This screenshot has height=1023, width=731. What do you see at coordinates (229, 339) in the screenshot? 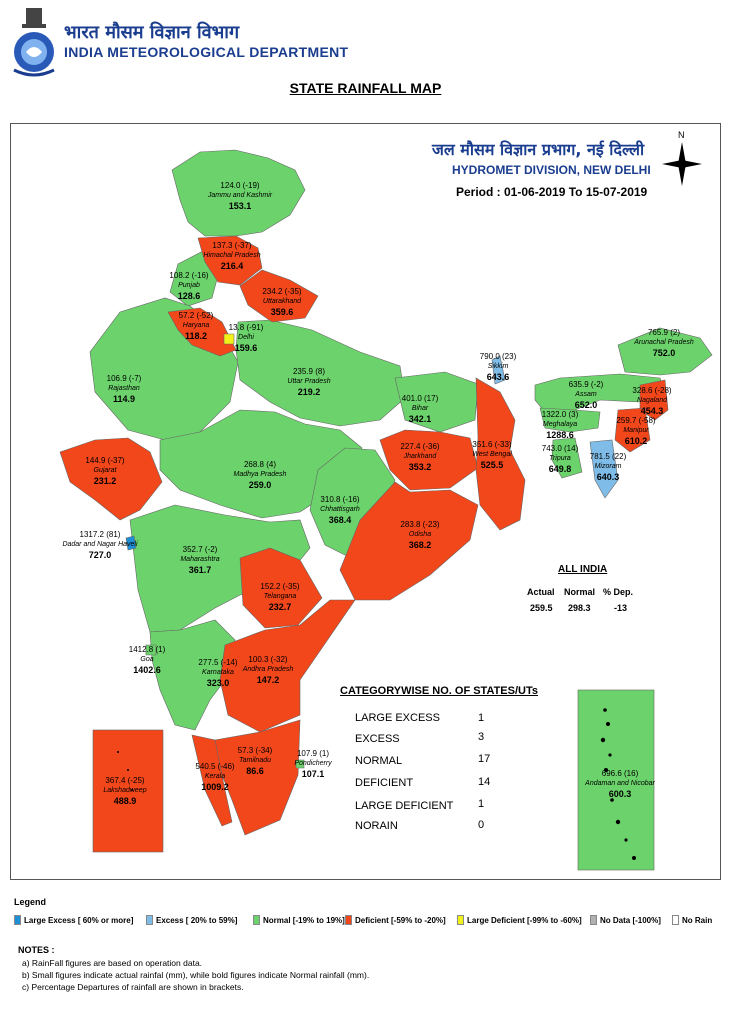
I see `state-delhi` at bounding box center [229, 339].